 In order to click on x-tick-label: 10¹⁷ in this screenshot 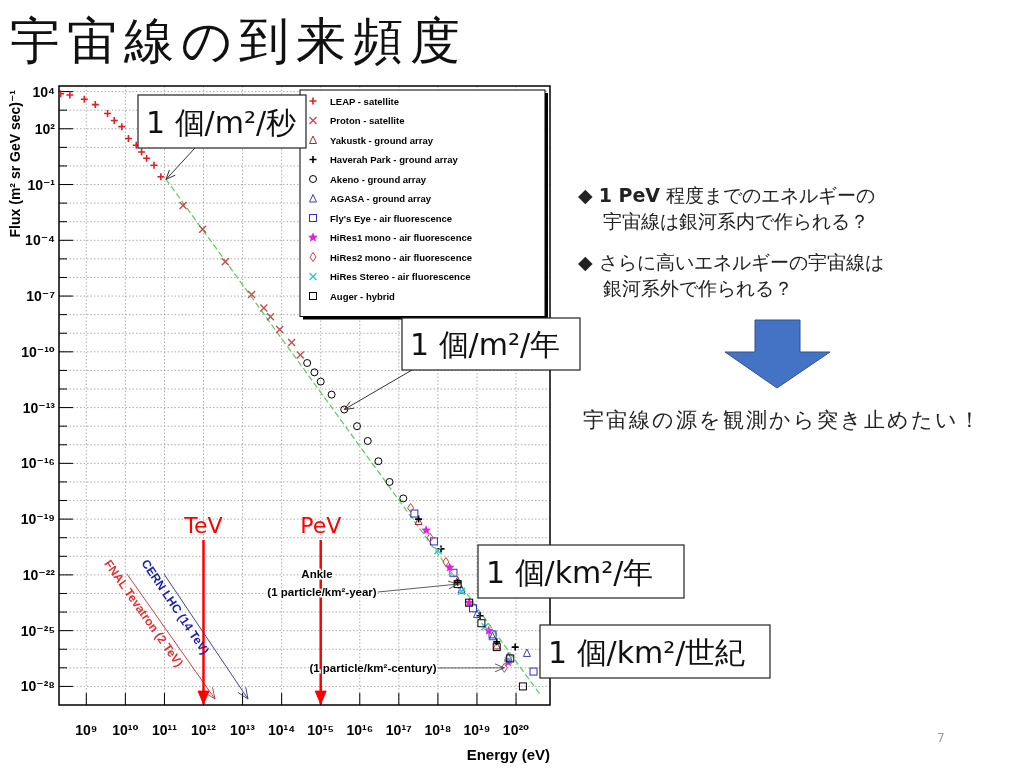, I will do `click(399, 730)`.